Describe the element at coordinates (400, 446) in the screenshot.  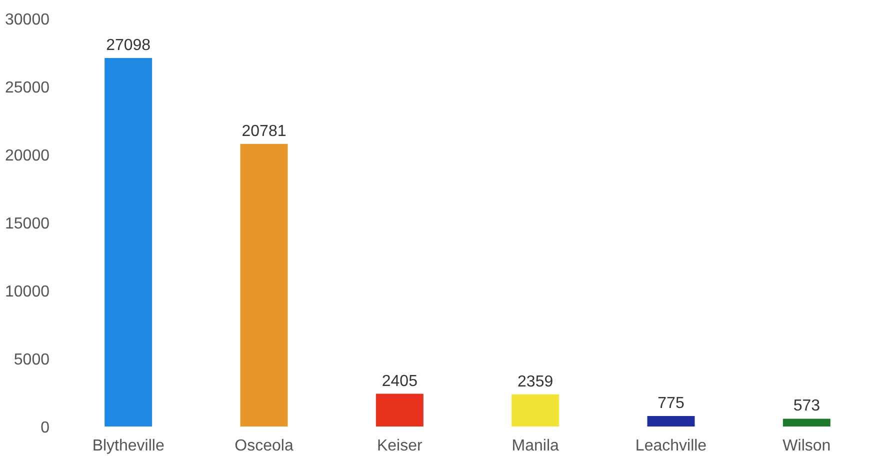
I see `x-tick-label: Keiser` at that location.